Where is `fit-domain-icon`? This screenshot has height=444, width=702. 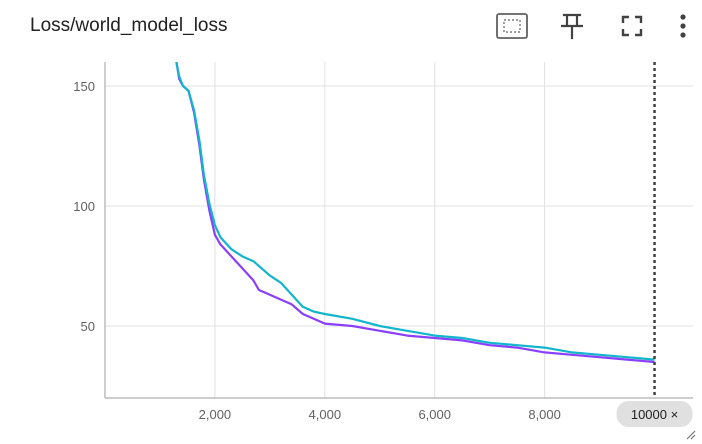 fit-domain-icon is located at coordinates (512, 26).